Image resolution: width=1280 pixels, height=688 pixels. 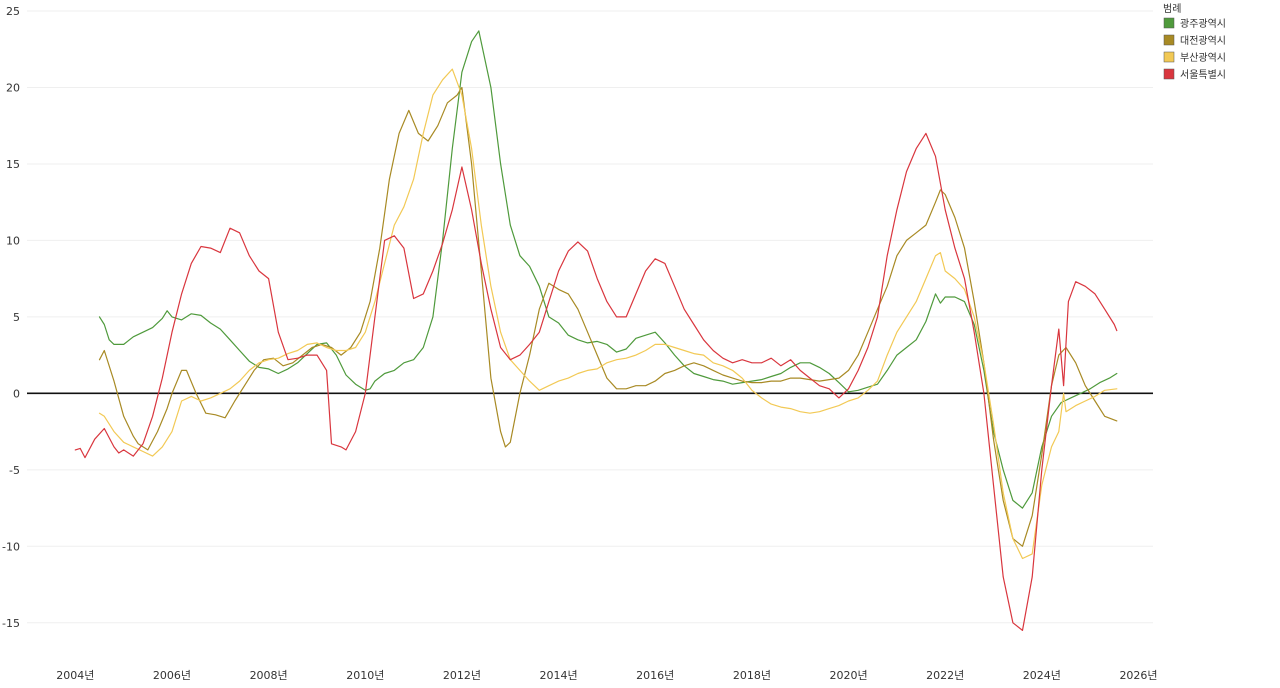 I want to click on x-tick-label: 2004년, so click(x=75, y=675).